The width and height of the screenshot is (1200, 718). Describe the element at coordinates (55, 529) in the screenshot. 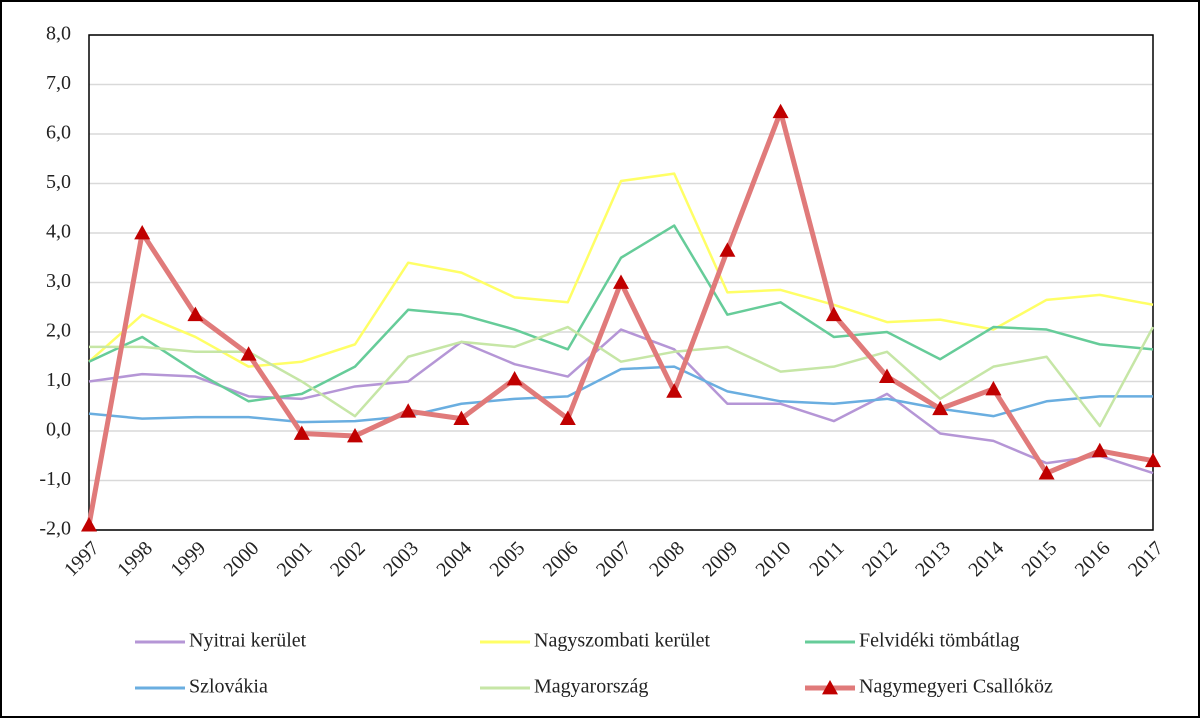

I see `y-tick-label: -2,0` at that location.